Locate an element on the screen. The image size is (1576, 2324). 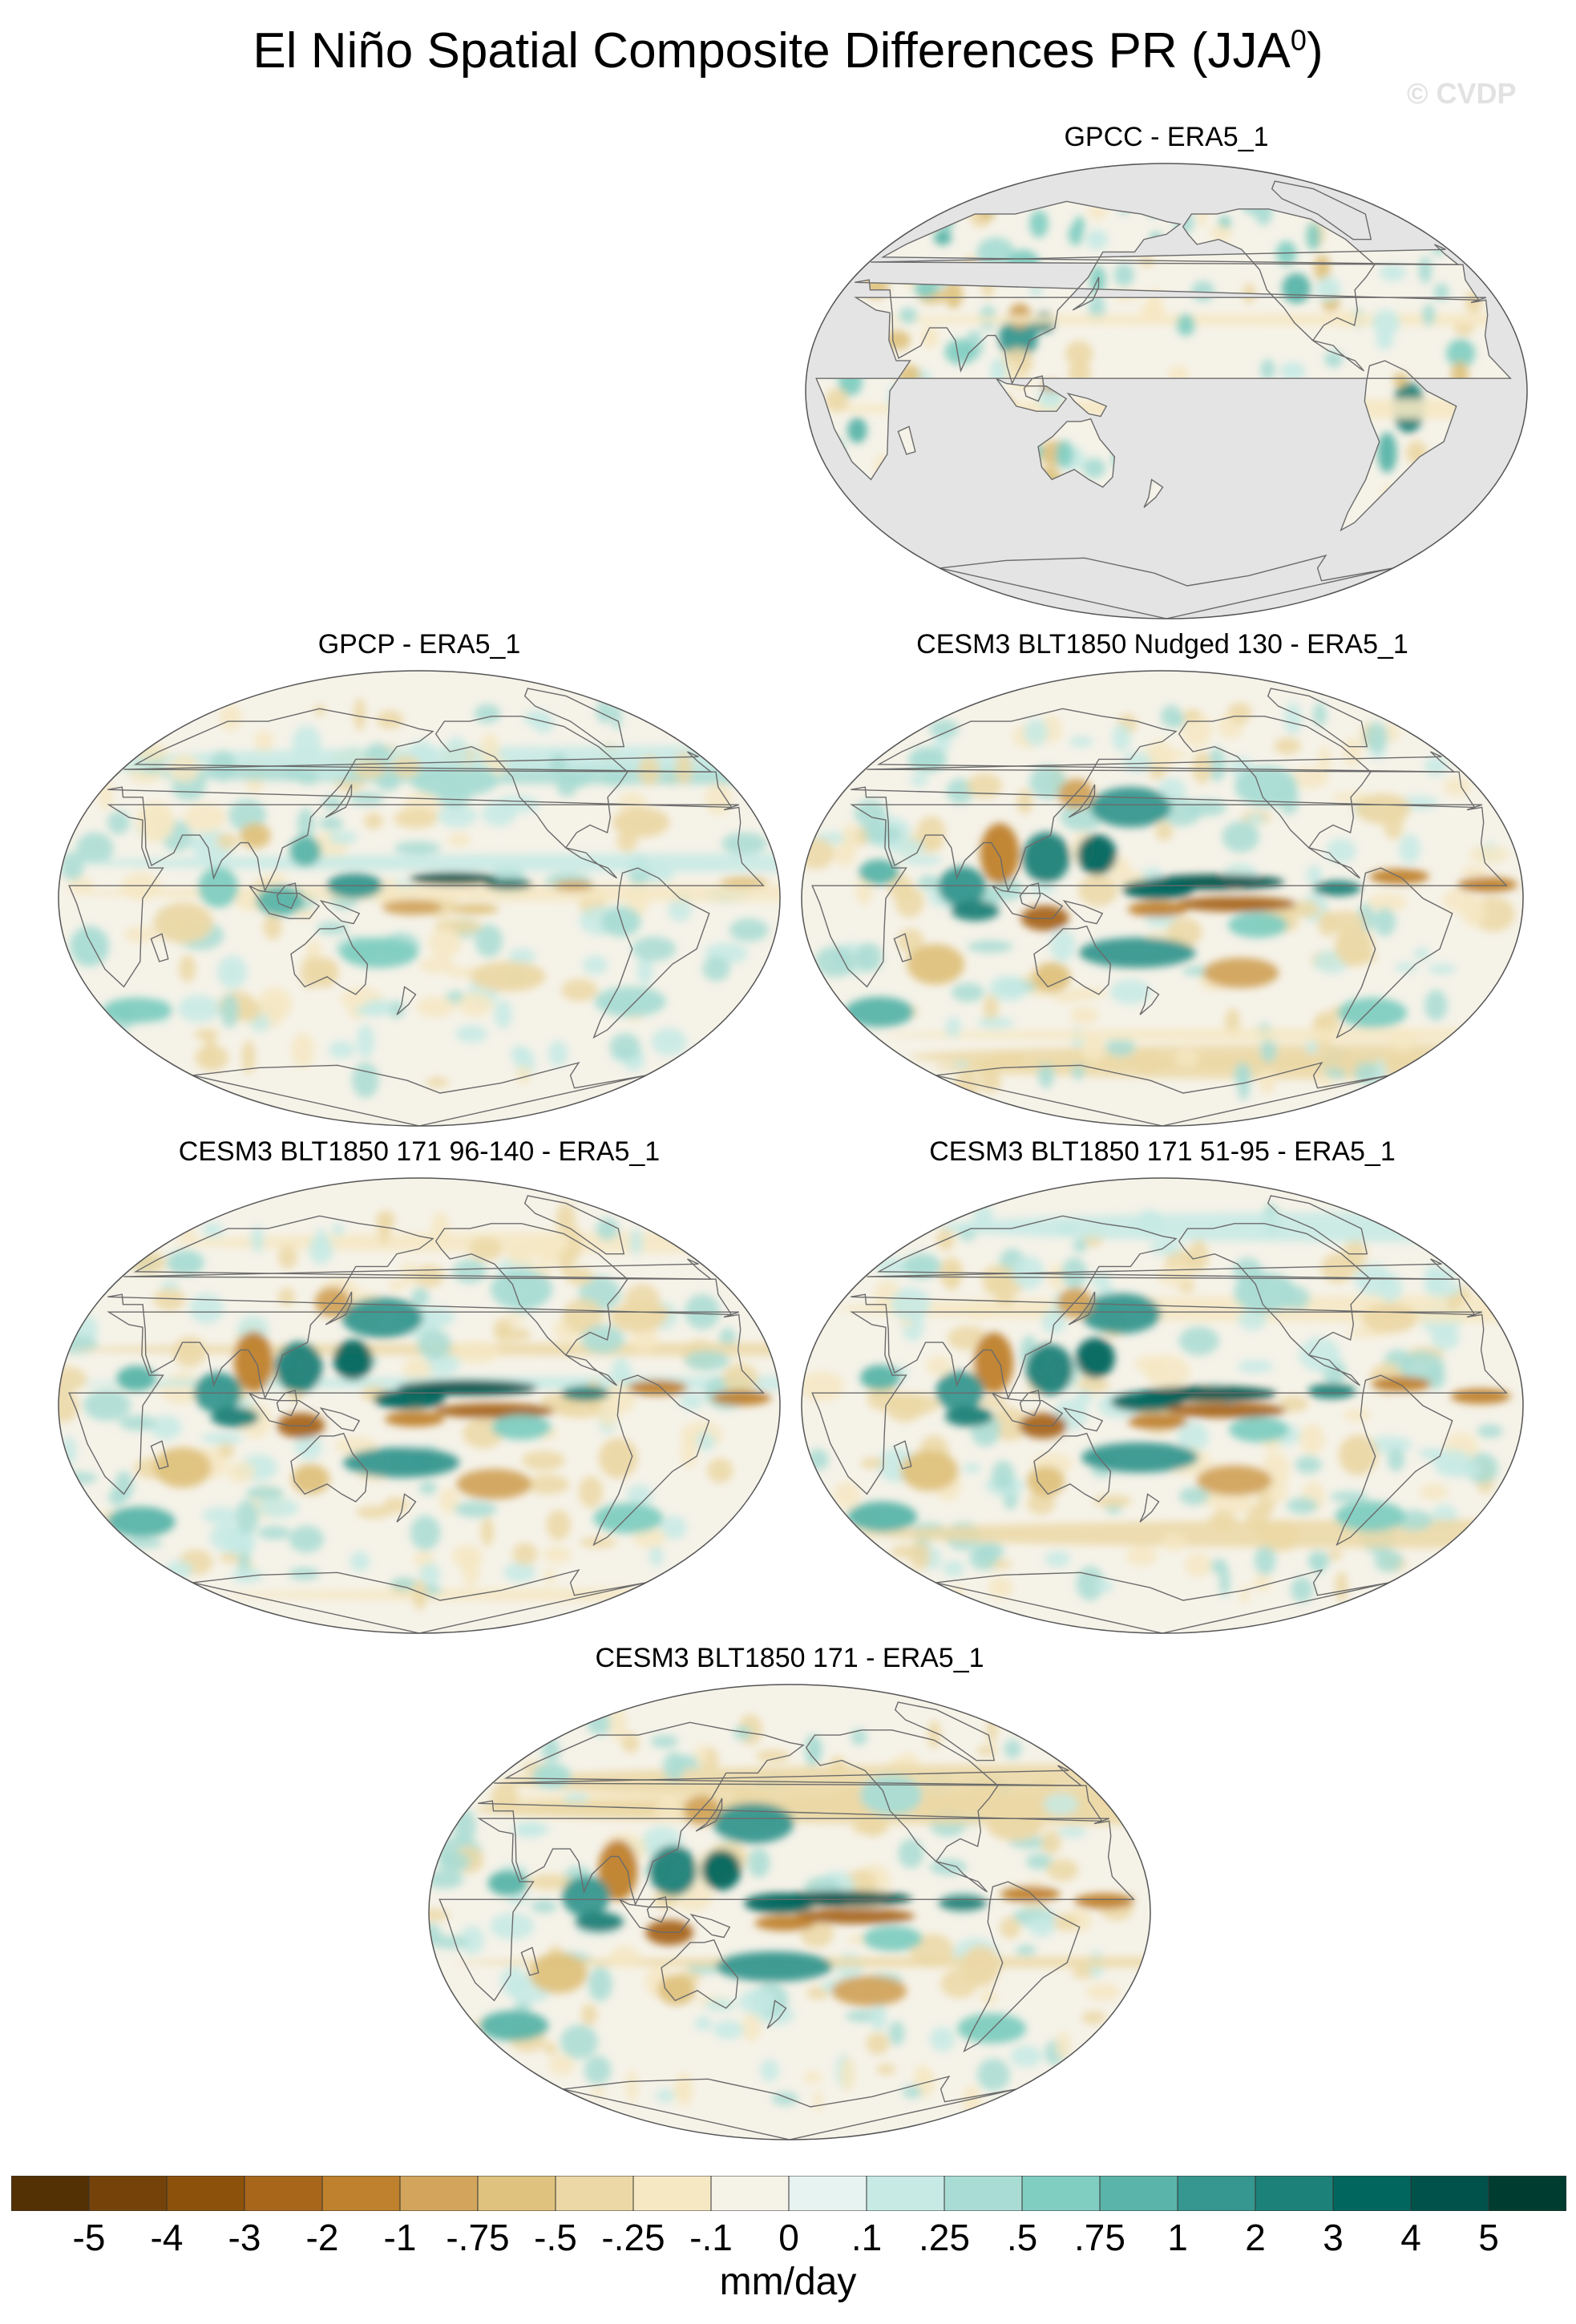
colorbar-tick-label: -5 is located at coordinates (89, 2237).